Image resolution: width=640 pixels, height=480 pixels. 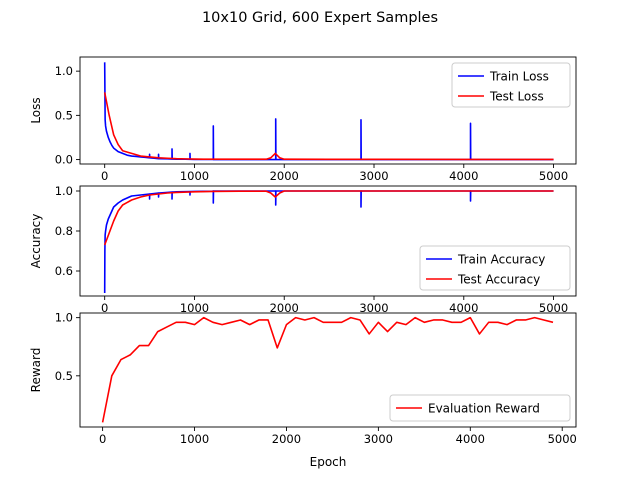 I want to click on chart-1-legend-label-1: Train Loss, so click(x=519, y=77).